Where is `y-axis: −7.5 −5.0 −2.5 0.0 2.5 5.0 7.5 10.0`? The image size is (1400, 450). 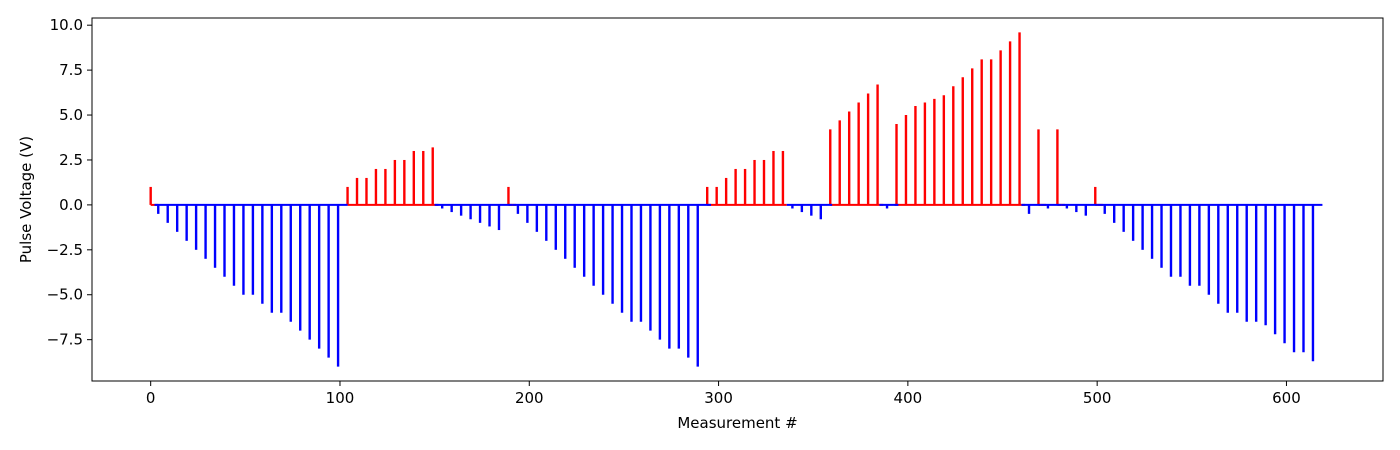
y-axis: −7.5 −5.0 −2.5 0.0 2.5 5.0 7.5 10.0 is located at coordinates (69, 182).